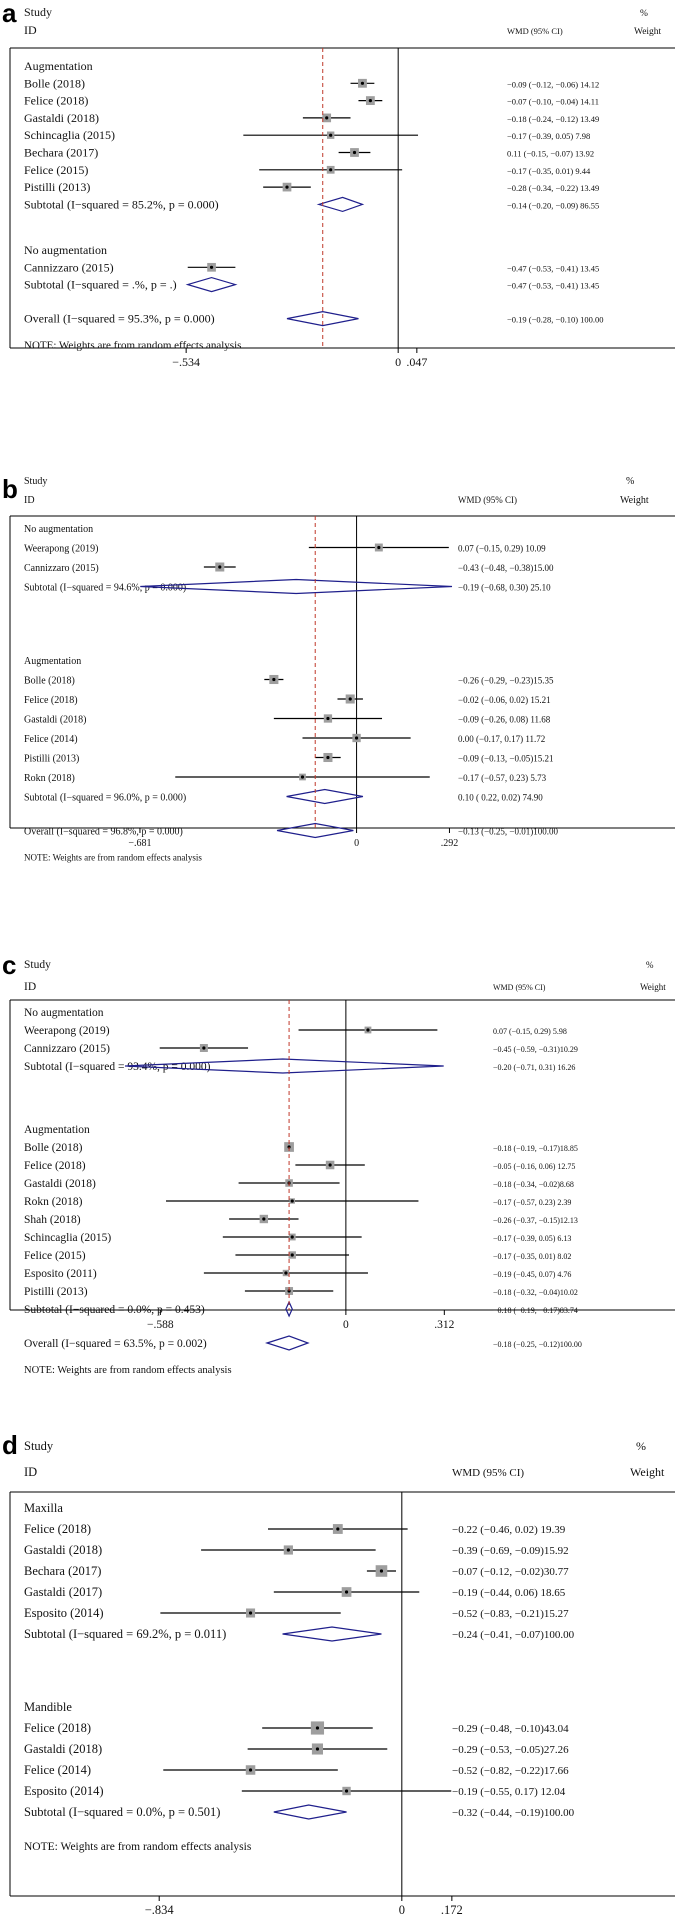 Image resolution: width=685 pixels, height=1924 pixels. Describe the element at coordinates (64, 1613) in the screenshot. I see `study-label: Esposito (2014)` at that location.